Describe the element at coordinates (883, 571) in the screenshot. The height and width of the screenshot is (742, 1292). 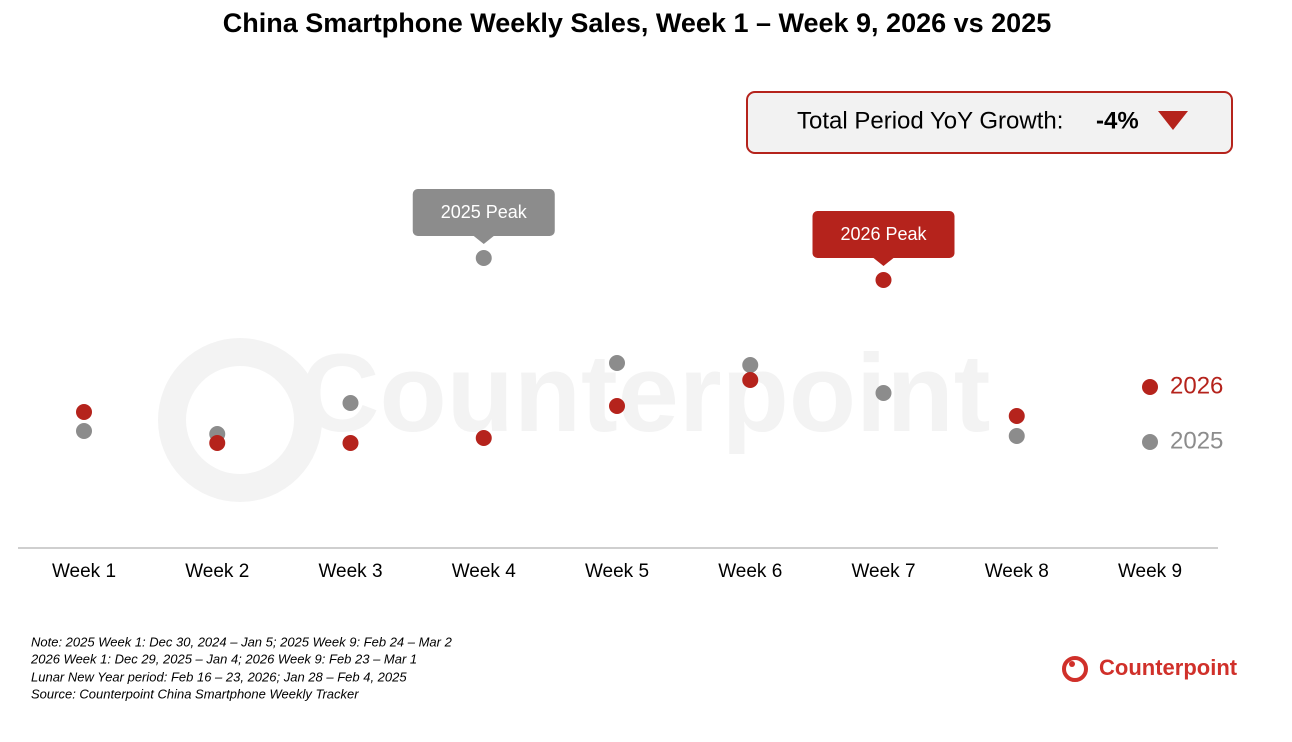
I see `x-tick-label: Week 7` at that location.